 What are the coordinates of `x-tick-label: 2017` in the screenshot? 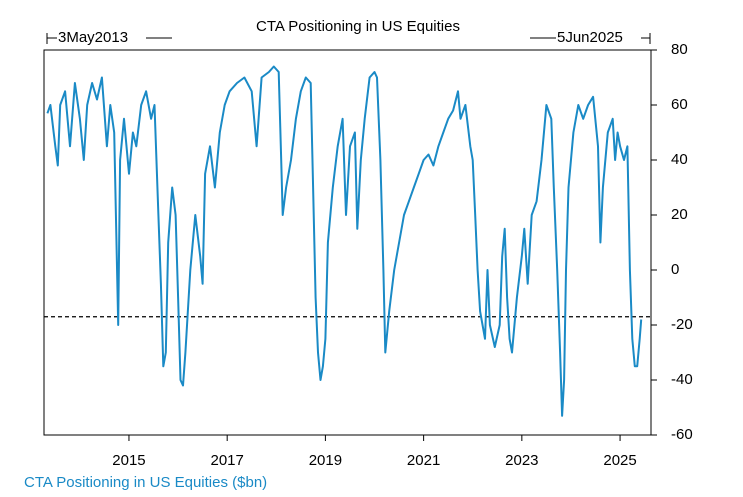 It's located at (226, 460).